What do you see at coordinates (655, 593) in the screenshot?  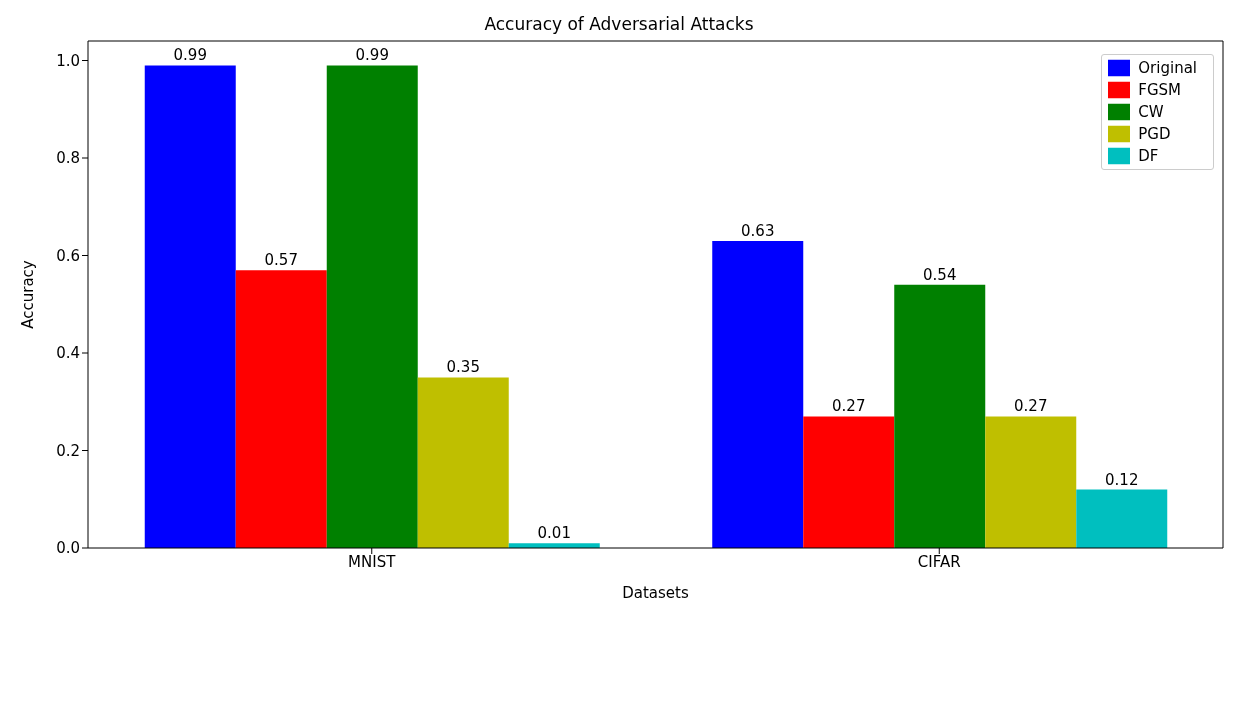 I see `x-axis-title: Datasets` at bounding box center [655, 593].